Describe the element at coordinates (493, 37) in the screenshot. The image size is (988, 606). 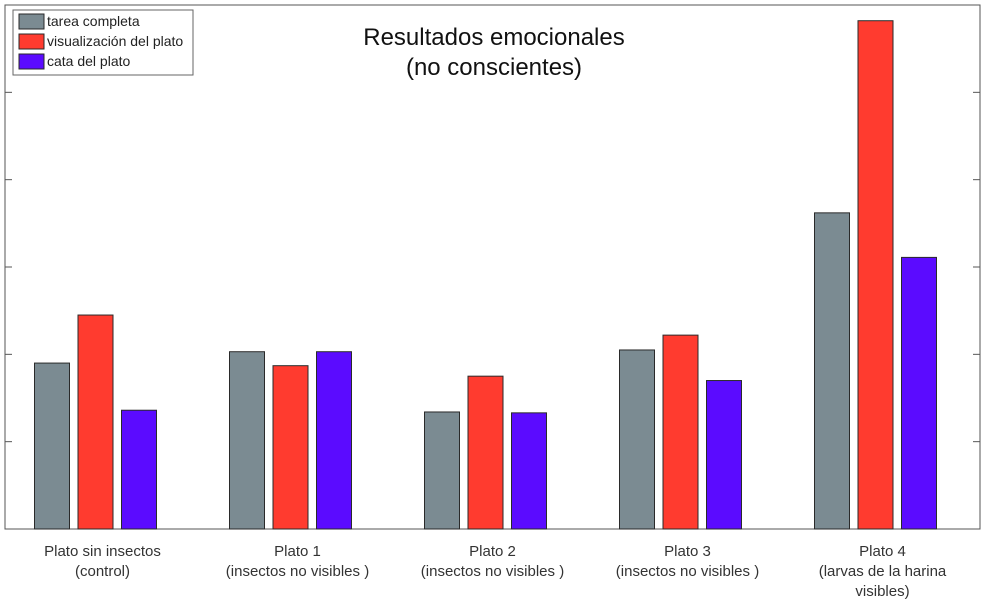
I see `chart-title-line-0: Resultados emocionales` at that location.